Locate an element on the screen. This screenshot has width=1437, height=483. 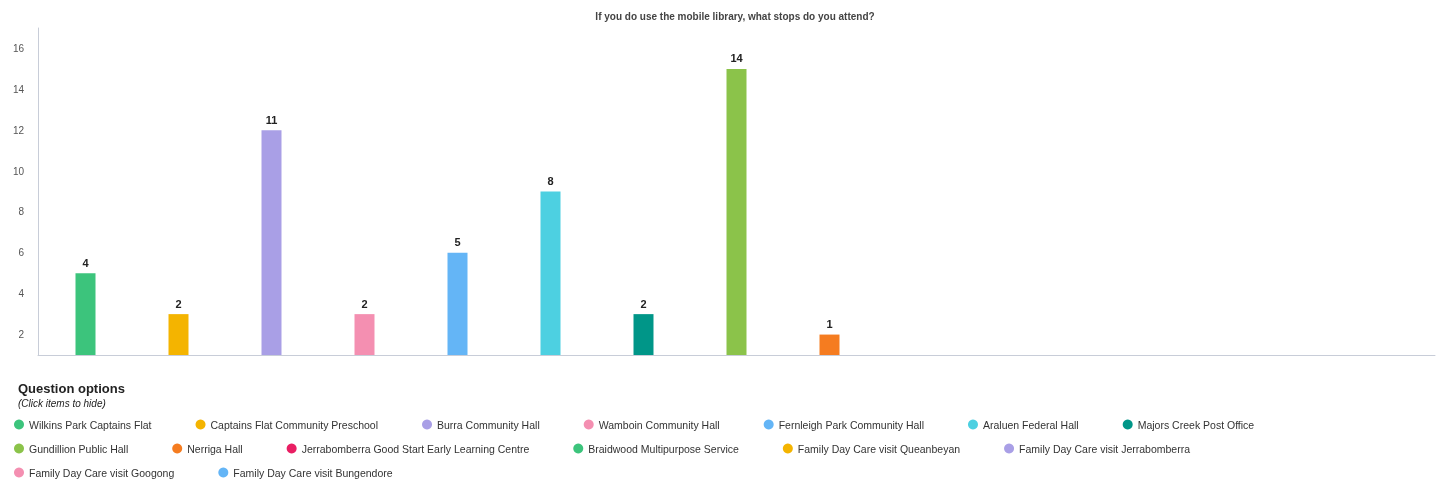
y-tick-label: 10 is located at coordinates (18, 171).